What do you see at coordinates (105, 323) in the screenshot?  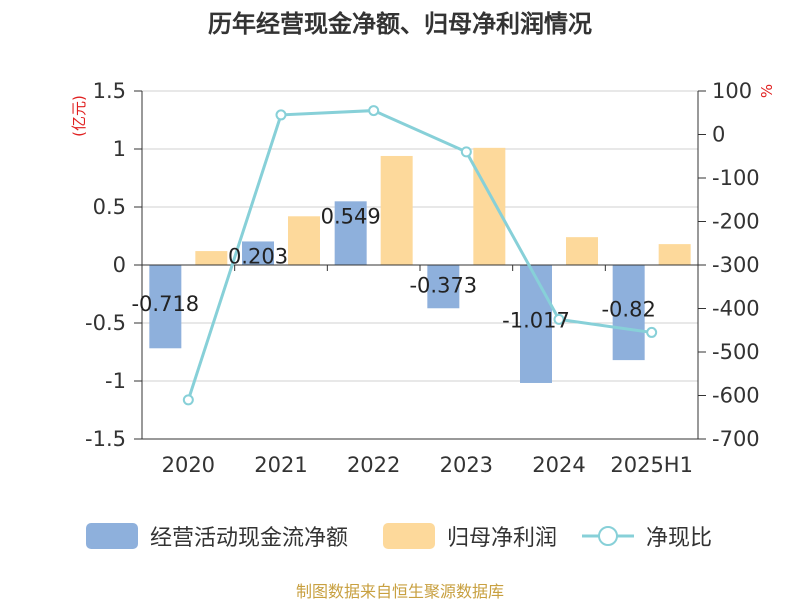 I see `left-tick-label: -0.5` at bounding box center [105, 323].